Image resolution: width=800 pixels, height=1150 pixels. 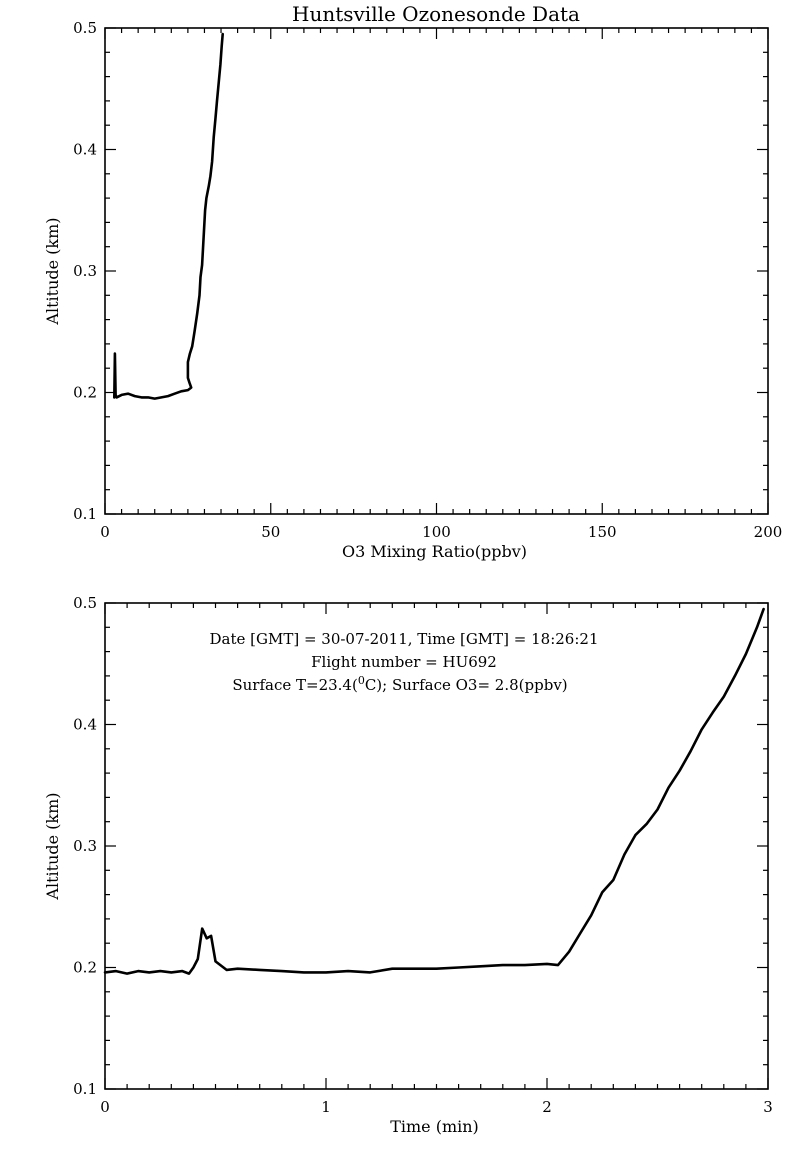 I want to click on x-tick-label: 2, so click(x=547, y=1107).